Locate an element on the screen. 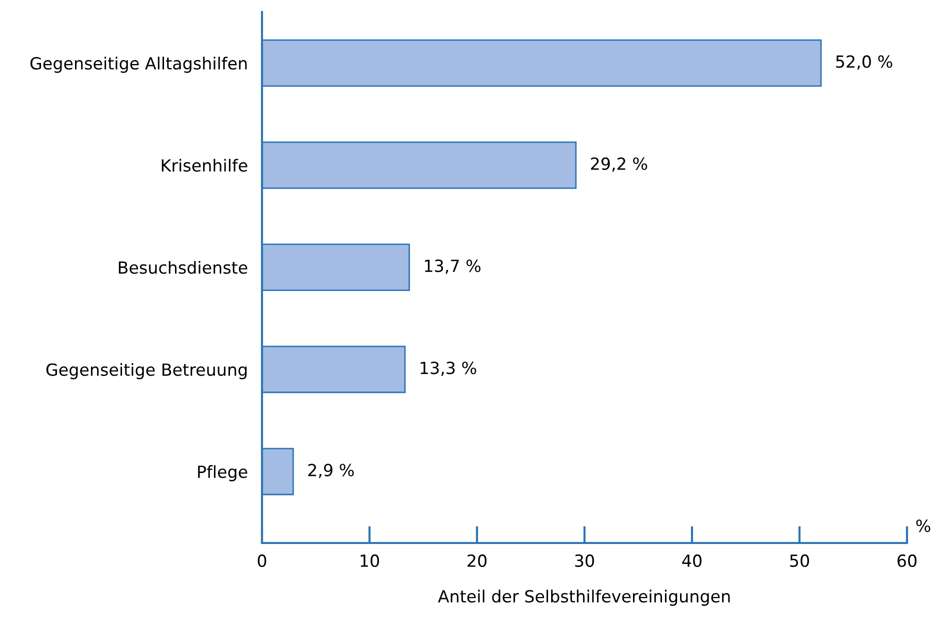 The width and height of the screenshot is (941, 626). data-label: 29,2 % is located at coordinates (619, 164).